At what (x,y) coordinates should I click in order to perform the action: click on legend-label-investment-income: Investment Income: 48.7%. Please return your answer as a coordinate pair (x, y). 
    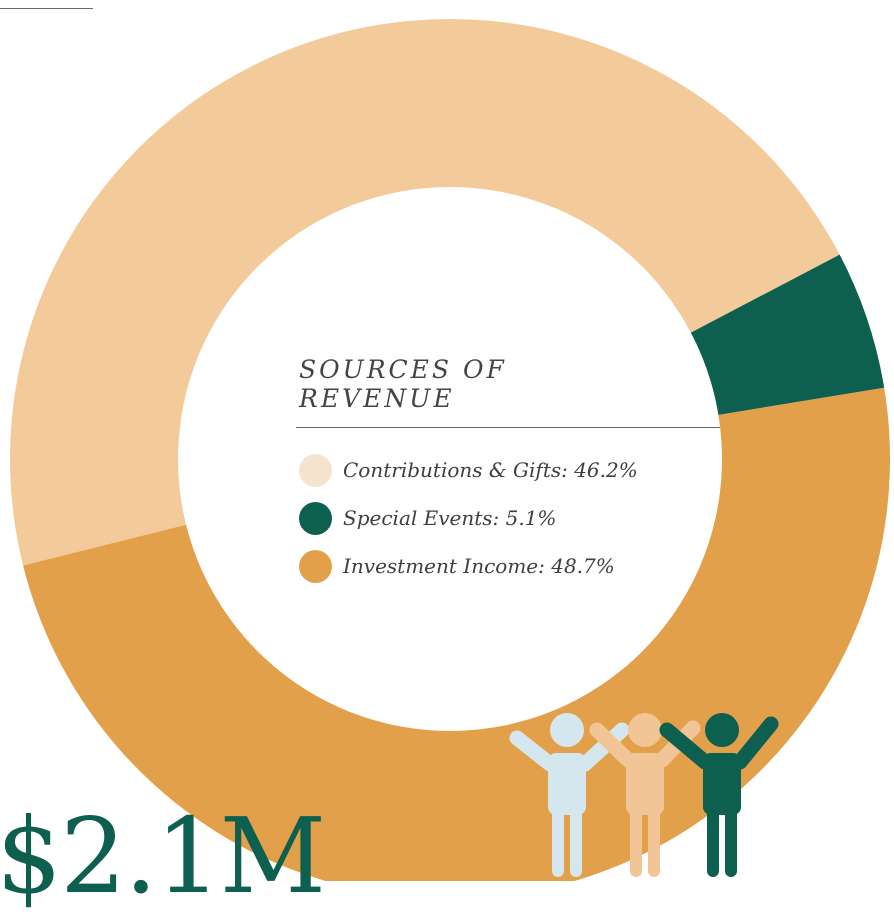
    Looking at the image, I should click on (479, 566).